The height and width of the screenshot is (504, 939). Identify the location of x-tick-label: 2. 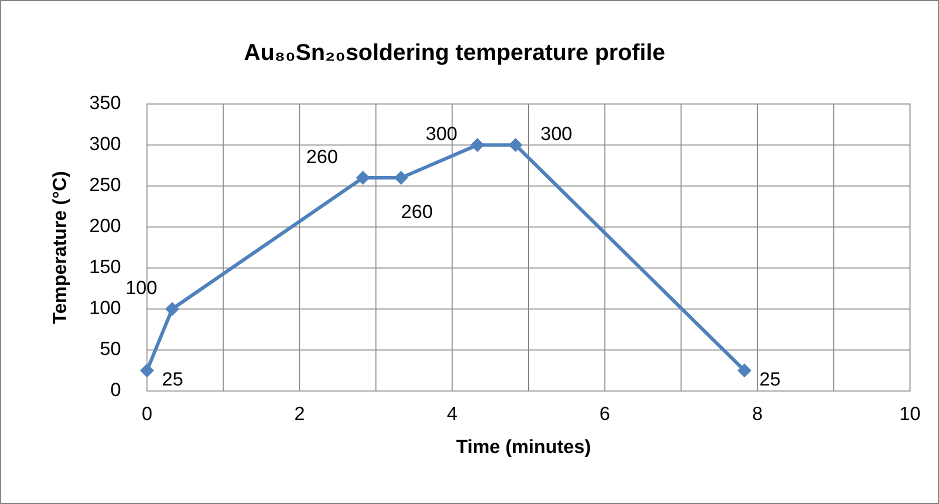
(299, 415).